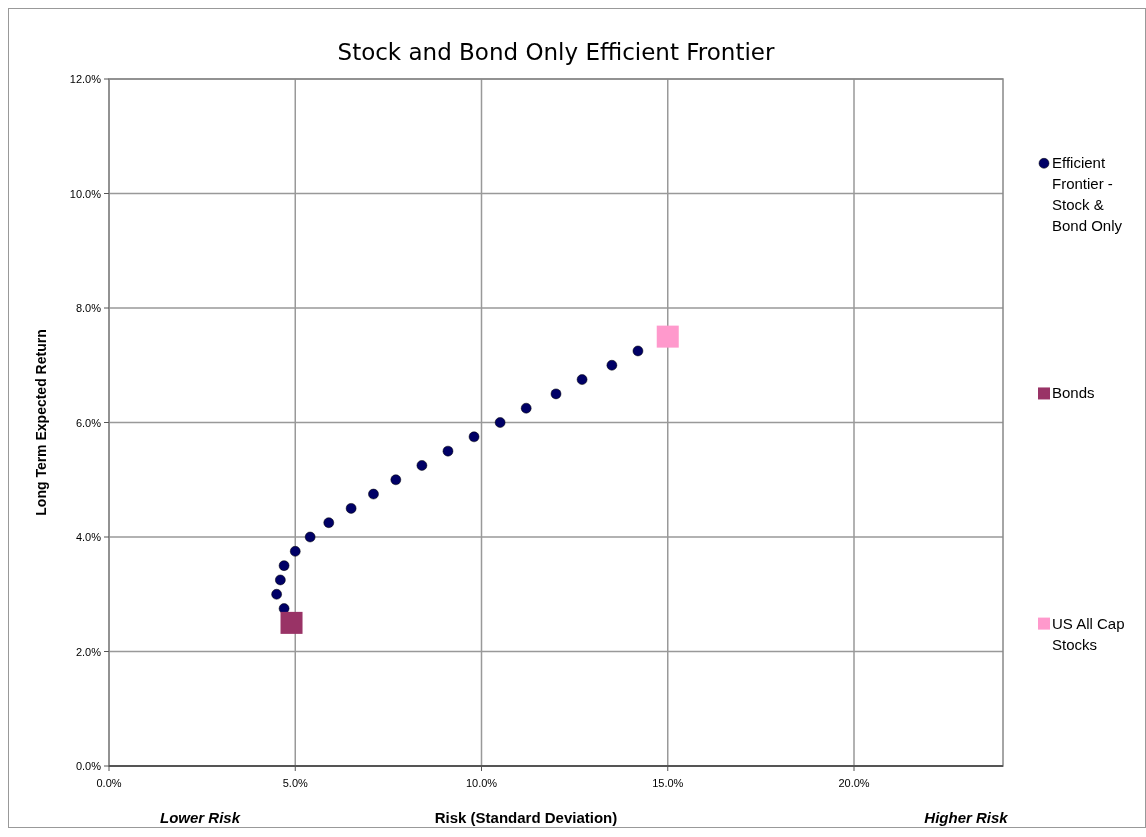 This screenshot has height=837, width=1146. I want to click on y-tick-label: 4.0%, so click(88, 537).